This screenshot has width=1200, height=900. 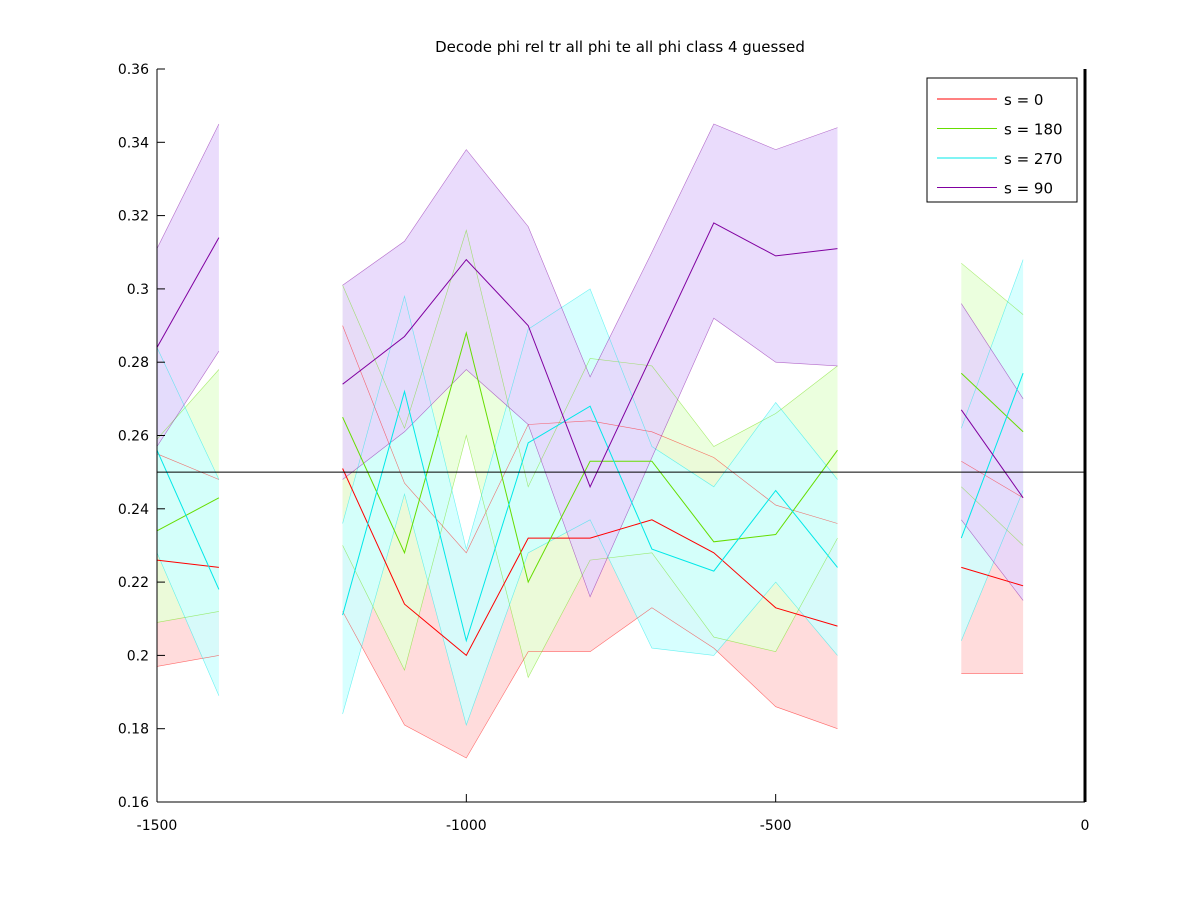 I want to click on y-tick-label: 0.24, so click(x=133, y=510).